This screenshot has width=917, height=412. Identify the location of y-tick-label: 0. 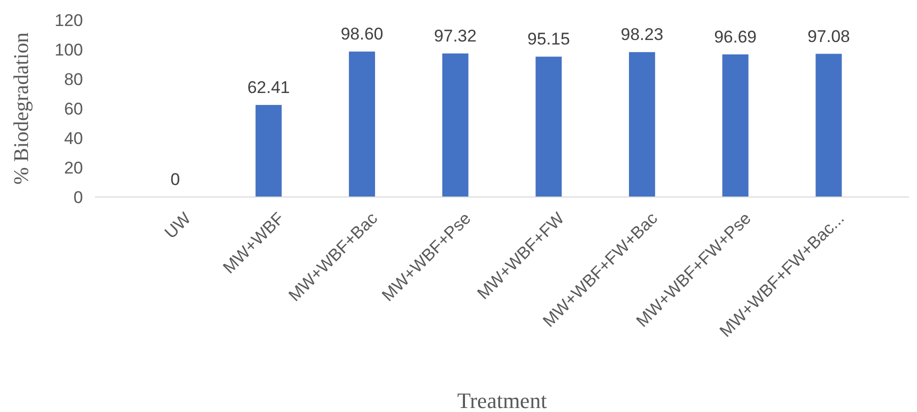
(78, 197).